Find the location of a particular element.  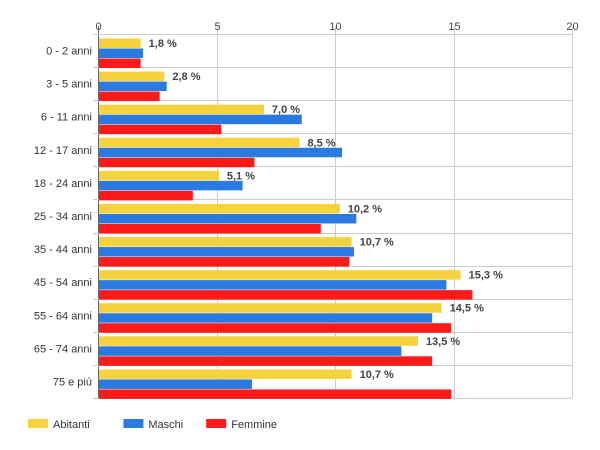

data-label: 14,5 % is located at coordinates (467, 309).